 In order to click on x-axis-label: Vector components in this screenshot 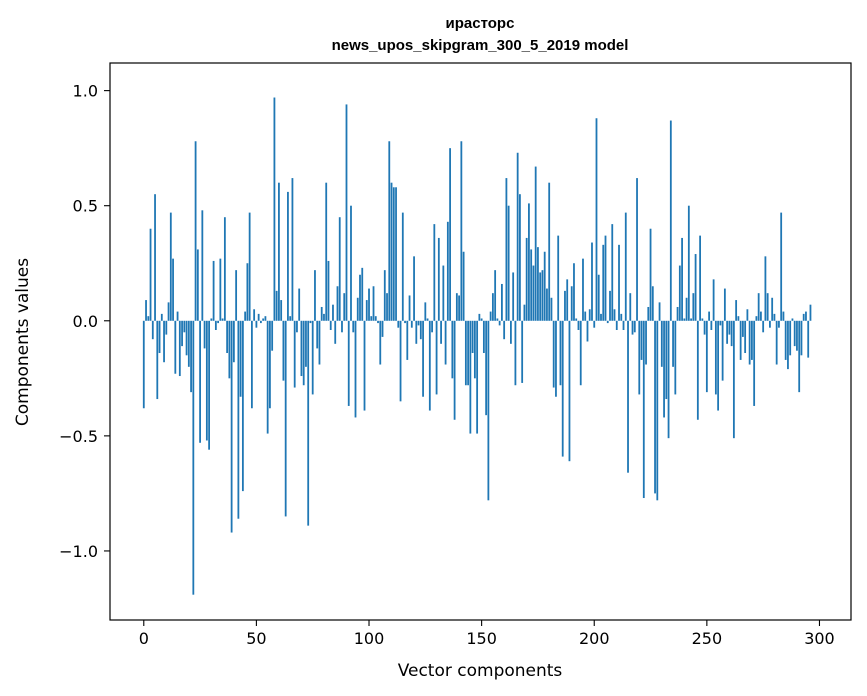, I will do `click(480, 671)`.